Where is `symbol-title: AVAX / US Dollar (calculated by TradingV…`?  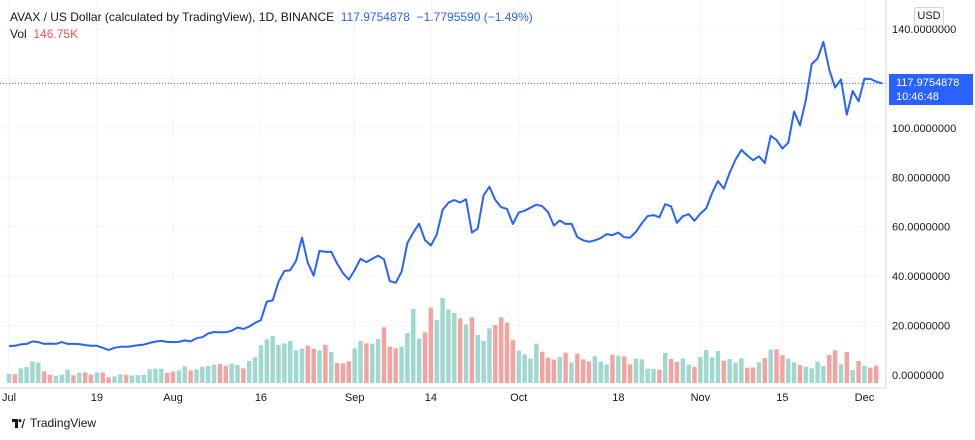
symbol-title: AVAX / US Dollar (calculated by TradingV… is located at coordinates (172, 17).